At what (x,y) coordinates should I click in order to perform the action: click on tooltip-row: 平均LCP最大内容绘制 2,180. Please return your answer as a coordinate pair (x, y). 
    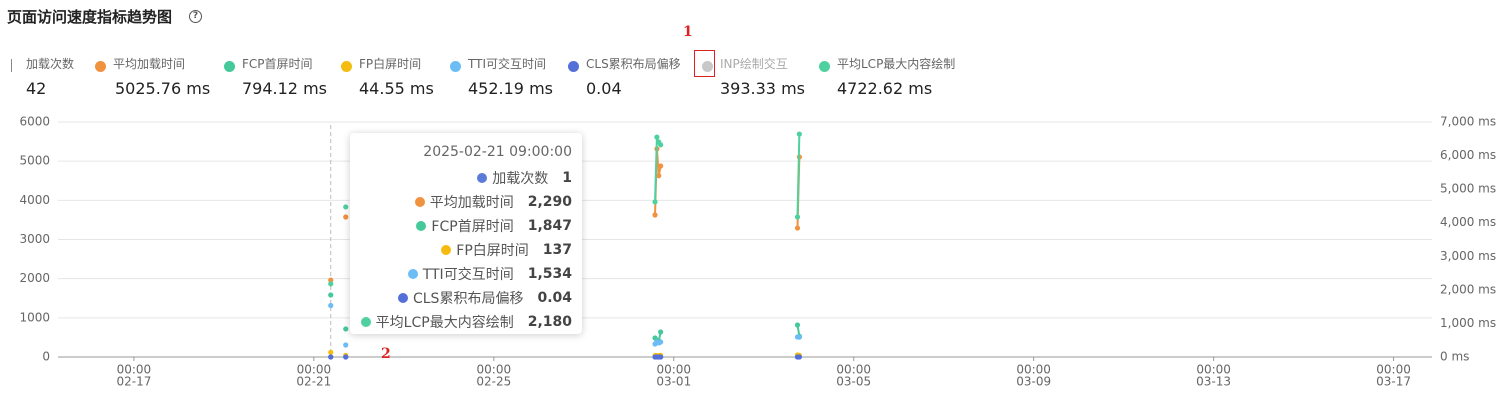
    Looking at the image, I should click on (466, 322).